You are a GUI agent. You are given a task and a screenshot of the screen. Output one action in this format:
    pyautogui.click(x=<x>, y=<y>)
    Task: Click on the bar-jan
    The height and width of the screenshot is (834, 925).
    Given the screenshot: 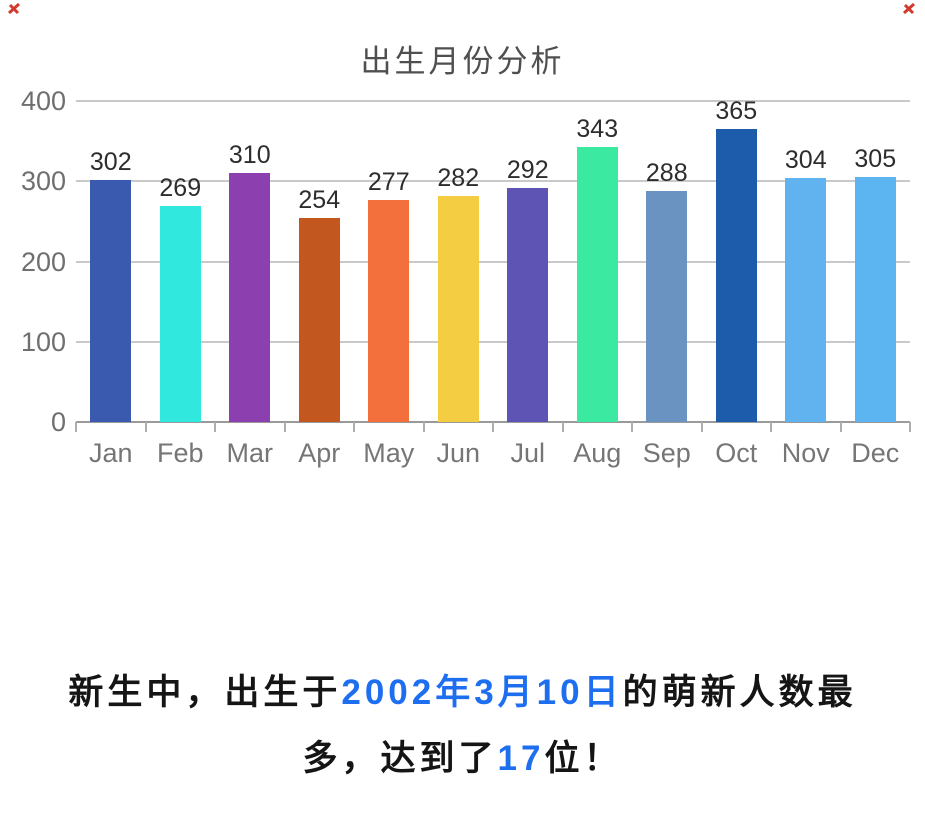 What is the action you would take?
    pyautogui.click(x=111, y=300)
    